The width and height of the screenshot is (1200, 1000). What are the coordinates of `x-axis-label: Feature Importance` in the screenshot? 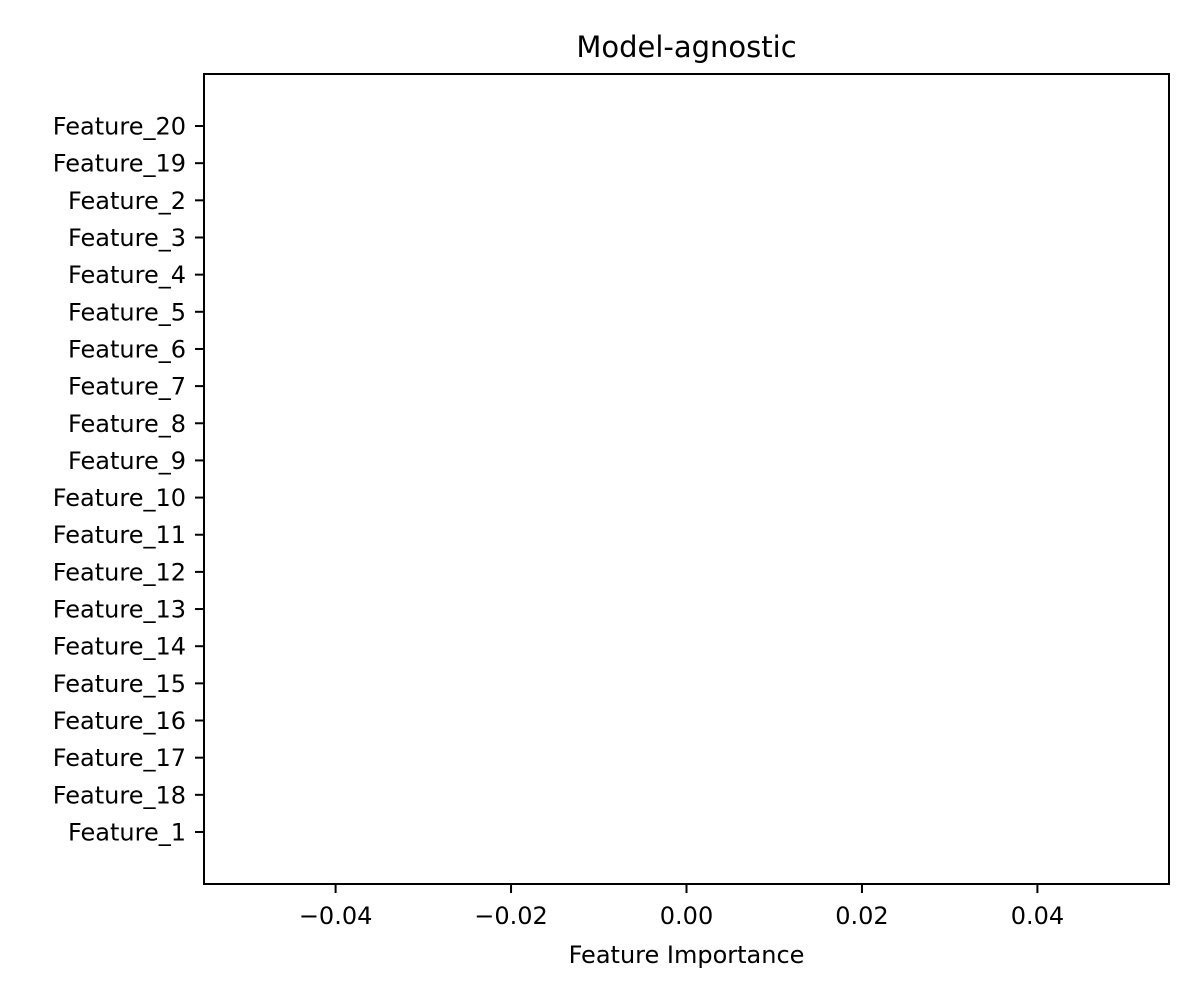 It's located at (687, 955).